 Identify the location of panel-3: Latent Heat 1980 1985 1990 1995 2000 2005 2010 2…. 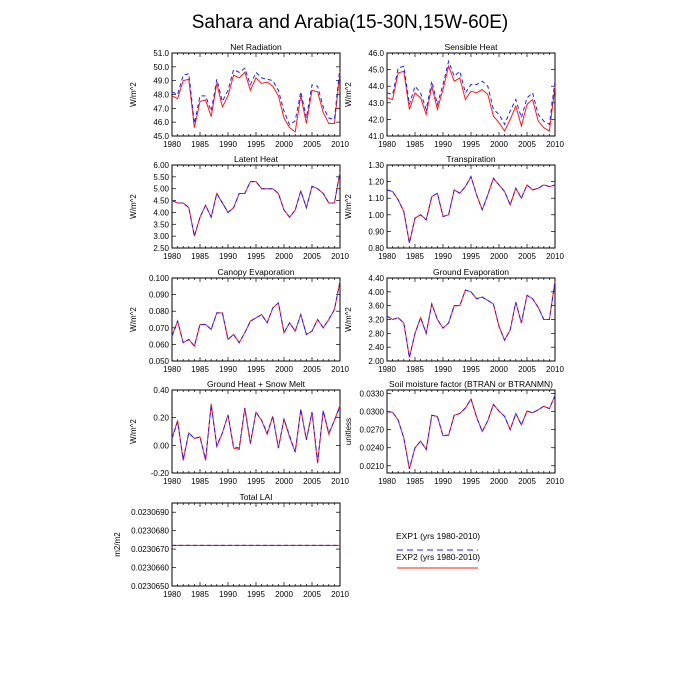
(239, 207).